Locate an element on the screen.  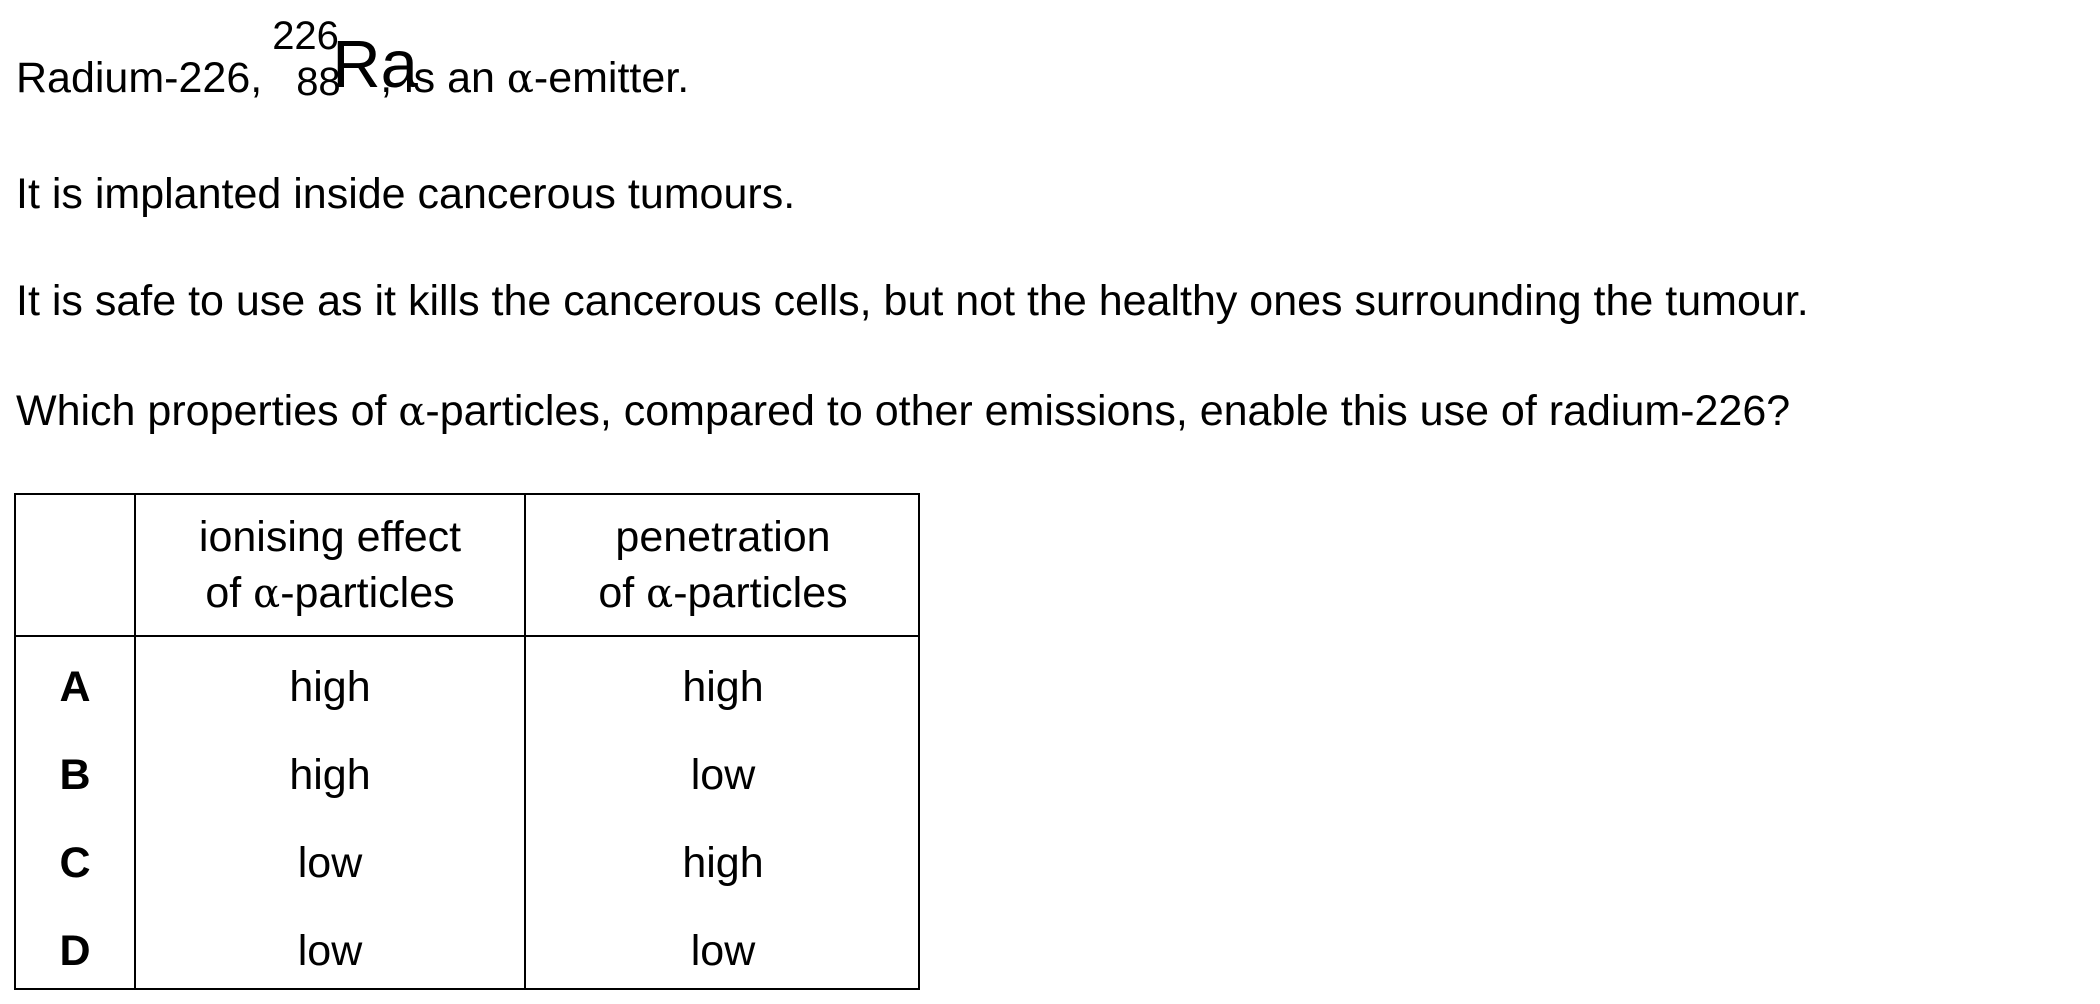
header-penetration: penetration of α-particles is located at coordinates (723, 565).